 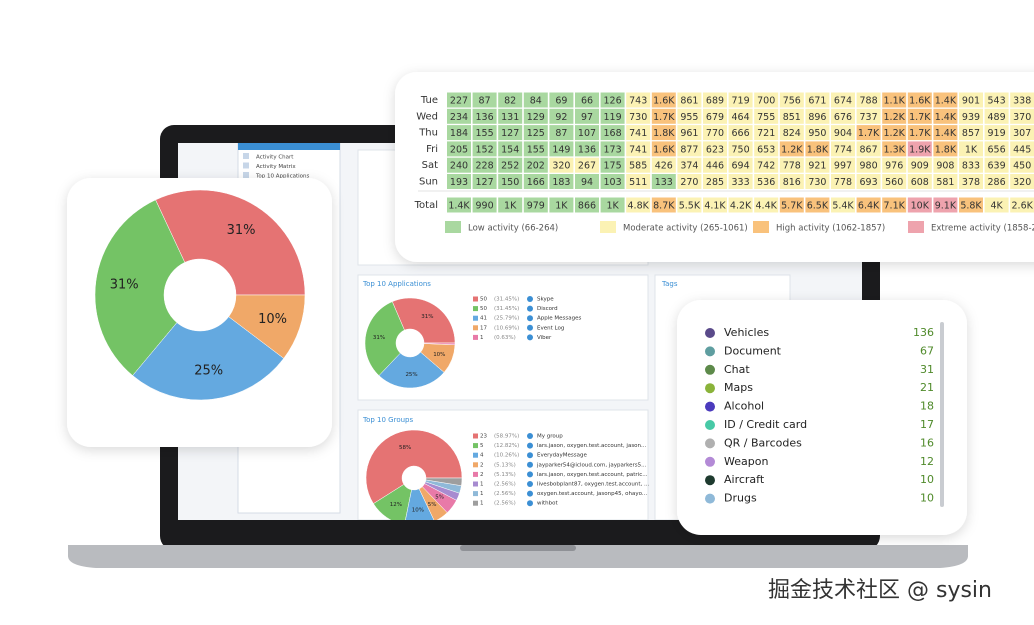 What do you see at coordinates (895, 117) in the screenshot?
I see `heat-cell-value: 1.2K` at bounding box center [895, 117].